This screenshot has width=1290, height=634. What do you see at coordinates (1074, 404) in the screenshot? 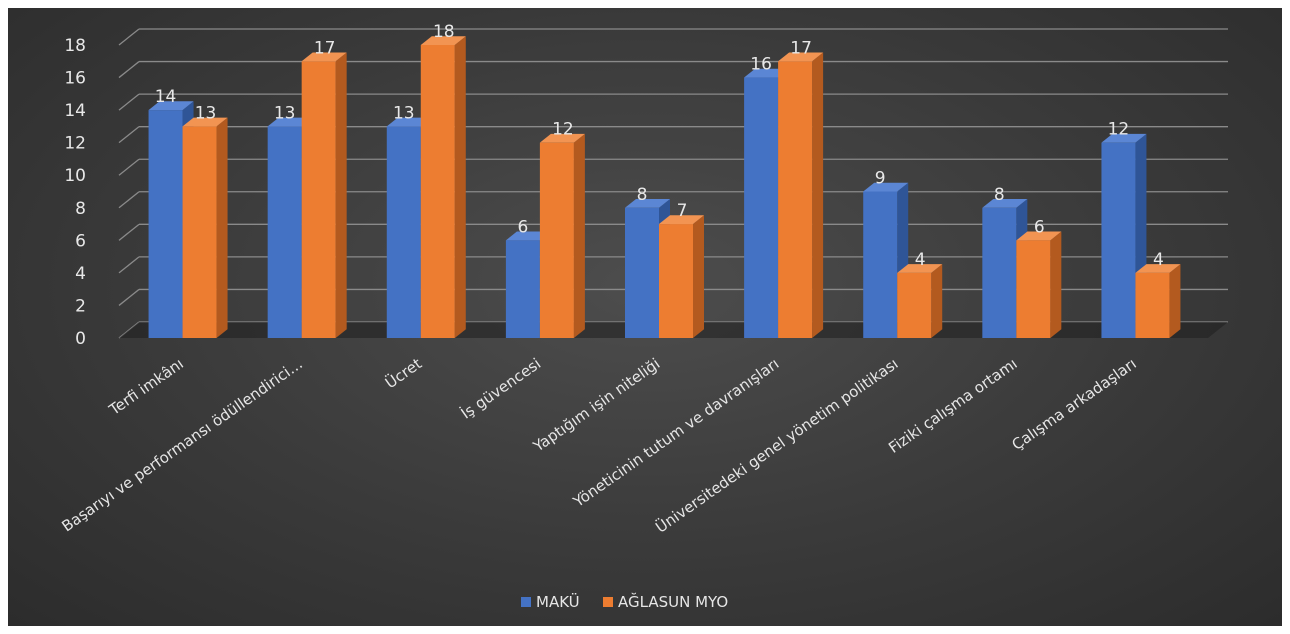
I see `category-label: Çalışma arkadaşları` at bounding box center [1074, 404].